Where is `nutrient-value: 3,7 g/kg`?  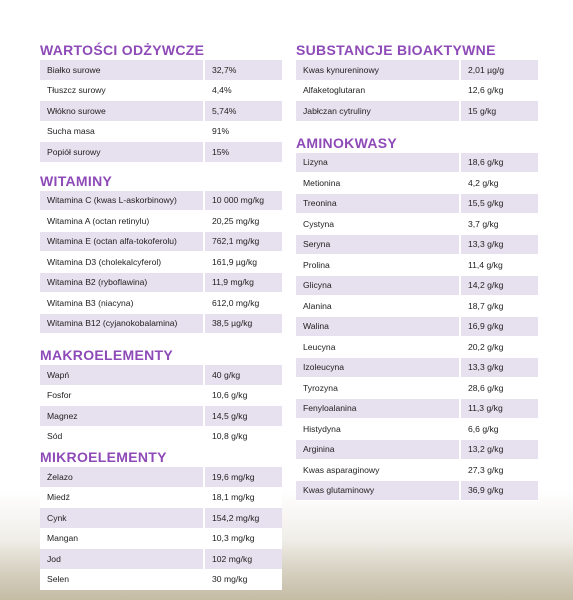
nutrient-value: 3,7 g/kg is located at coordinates (499, 224).